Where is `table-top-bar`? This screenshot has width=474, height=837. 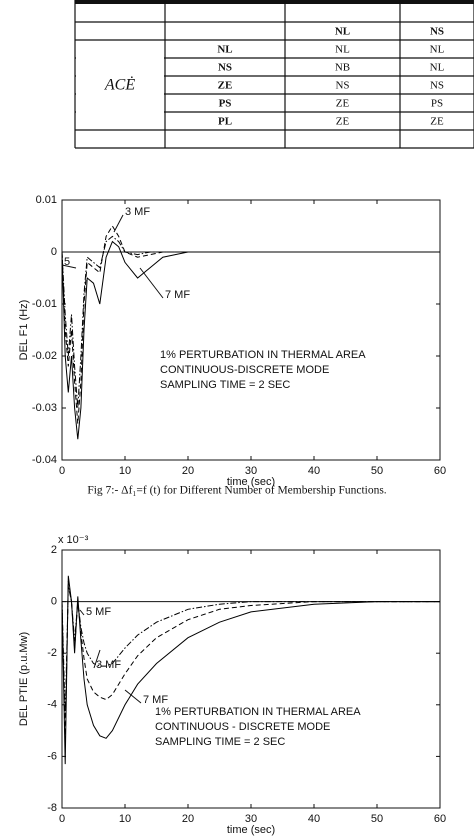
table-top-bar is located at coordinates (274, 2).